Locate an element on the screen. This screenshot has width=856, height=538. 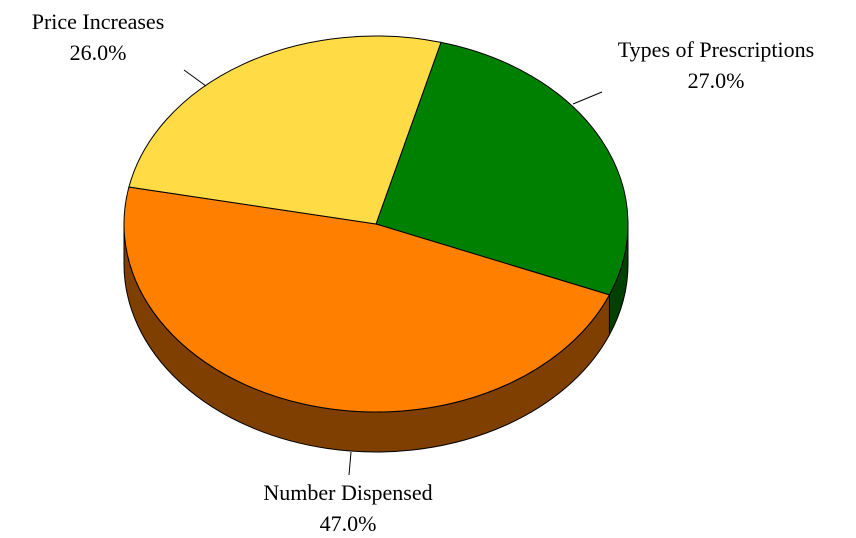
slice-value-number-dispensed: 47.0% is located at coordinates (348, 523).